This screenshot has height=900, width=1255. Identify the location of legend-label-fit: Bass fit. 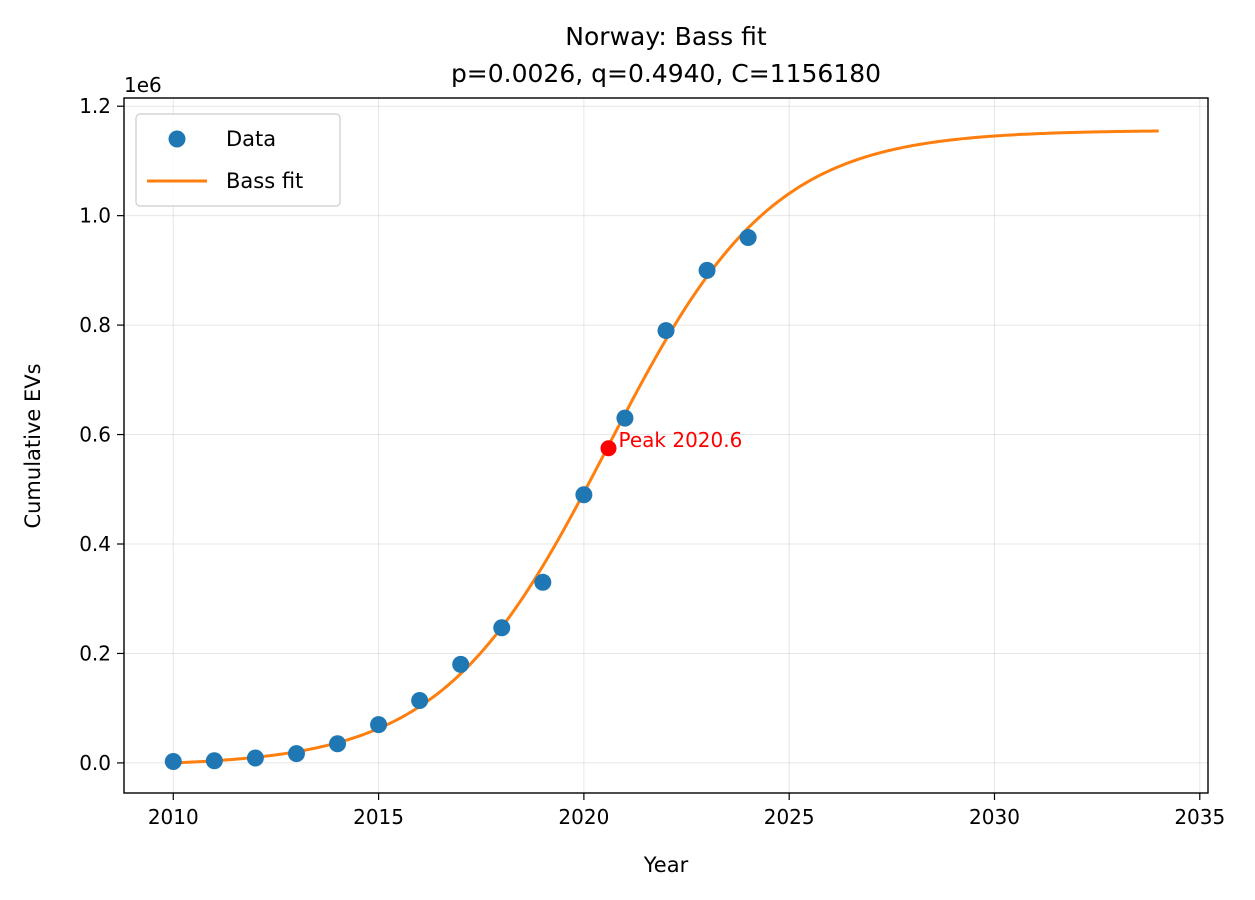
(264, 181).